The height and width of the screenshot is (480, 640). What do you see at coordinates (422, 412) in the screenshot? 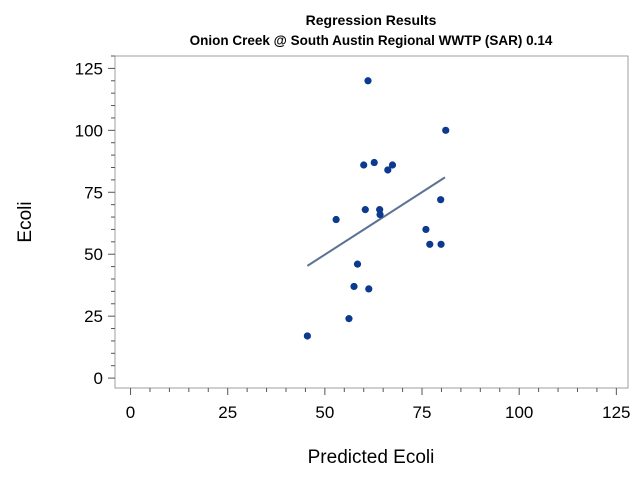
I see `x-tick-label: 75` at bounding box center [422, 412].